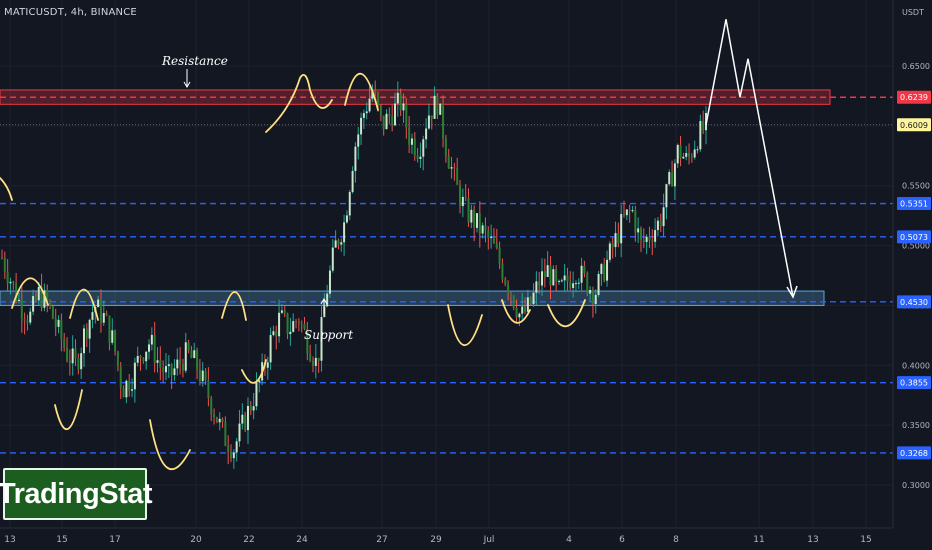 This screenshot has height=550, width=932. What do you see at coordinates (61, 540) in the screenshot?
I see `time-tick-label: 15` at bounding box center [61, 540].